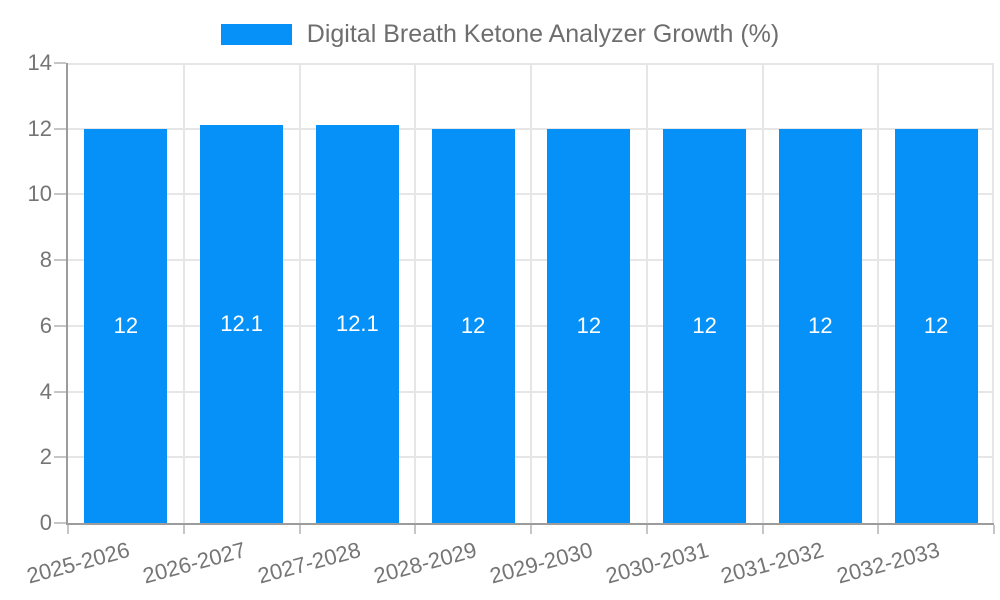 The width and height of the screenshot is (1000, 600). What do you see at coordinates (530, 524) in the screenshot?
I see `x-axis-line` at bounding box center [530, 524].